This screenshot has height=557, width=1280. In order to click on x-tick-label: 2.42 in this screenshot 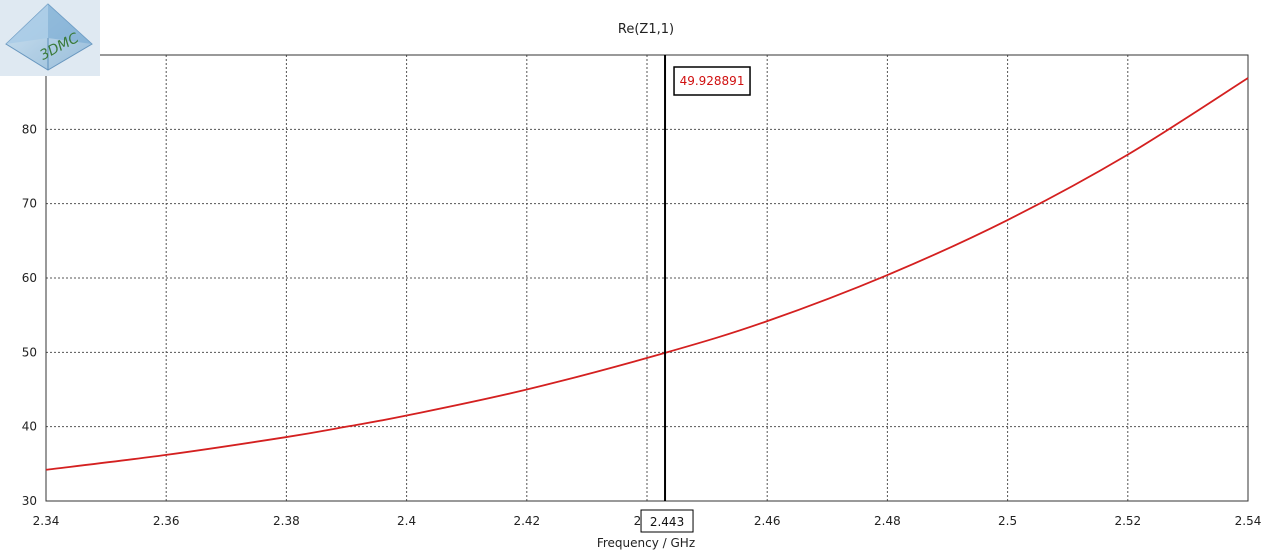, I will do `click(526, 521)`.